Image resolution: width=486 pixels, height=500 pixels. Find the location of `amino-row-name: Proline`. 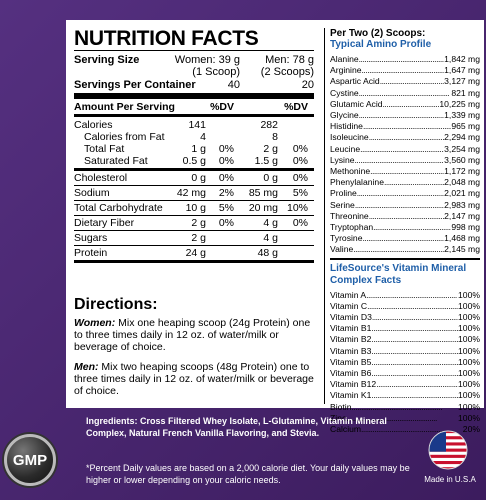

amino-row-name: Proline is located at coordinates (343, 193).